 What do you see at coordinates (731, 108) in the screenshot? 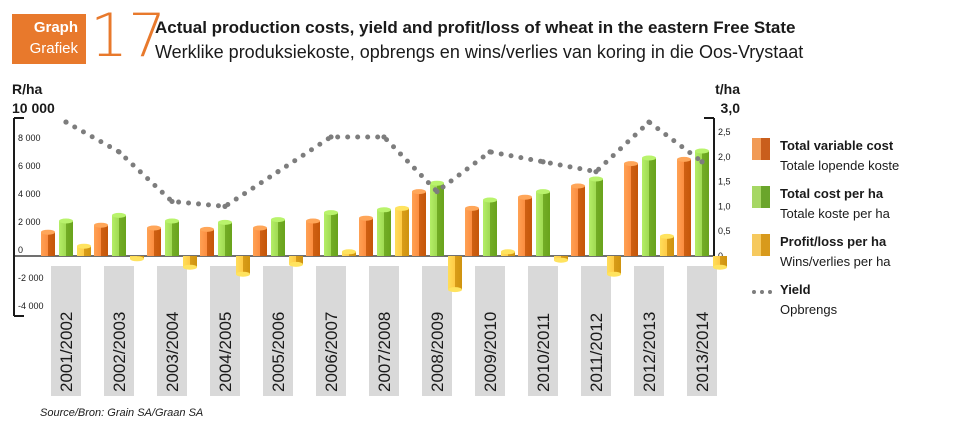
I see `right-axis-max: 3,0` at bounding box center [731, 108].